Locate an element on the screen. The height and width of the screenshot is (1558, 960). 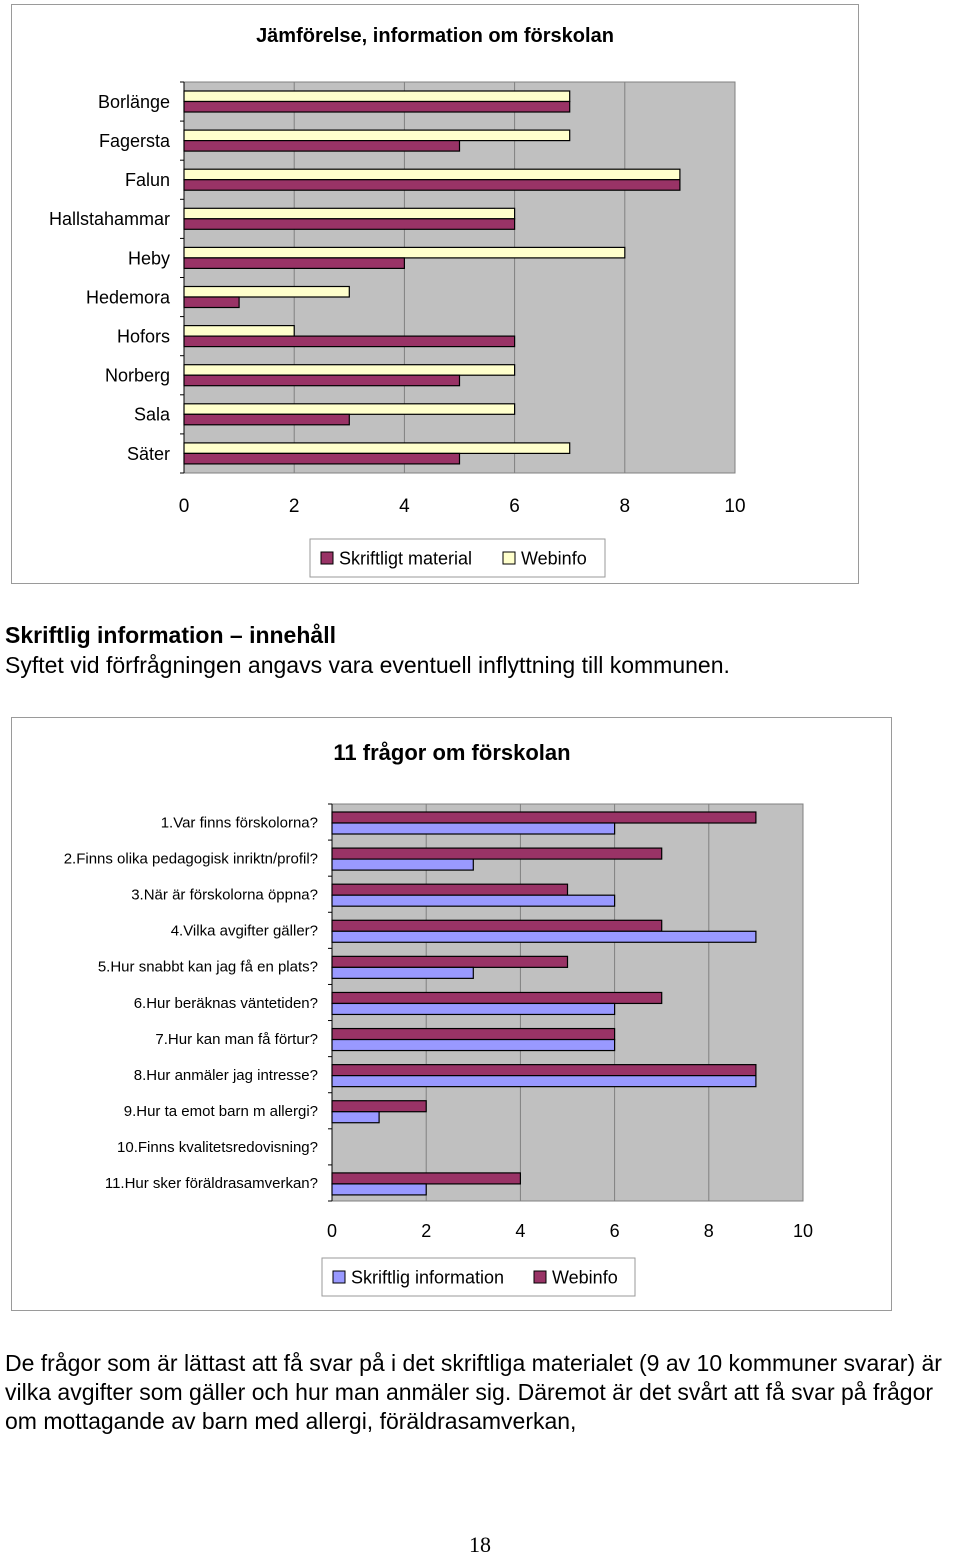
chart-title: Jämförelse, information om förskolan is located at coordinates (435, 36).